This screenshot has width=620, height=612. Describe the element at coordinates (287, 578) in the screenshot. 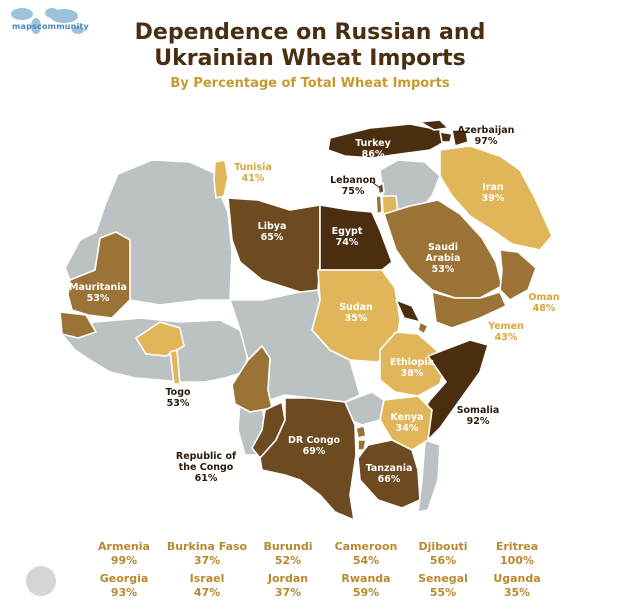

I see `other-country-name: Jordan` at that location.